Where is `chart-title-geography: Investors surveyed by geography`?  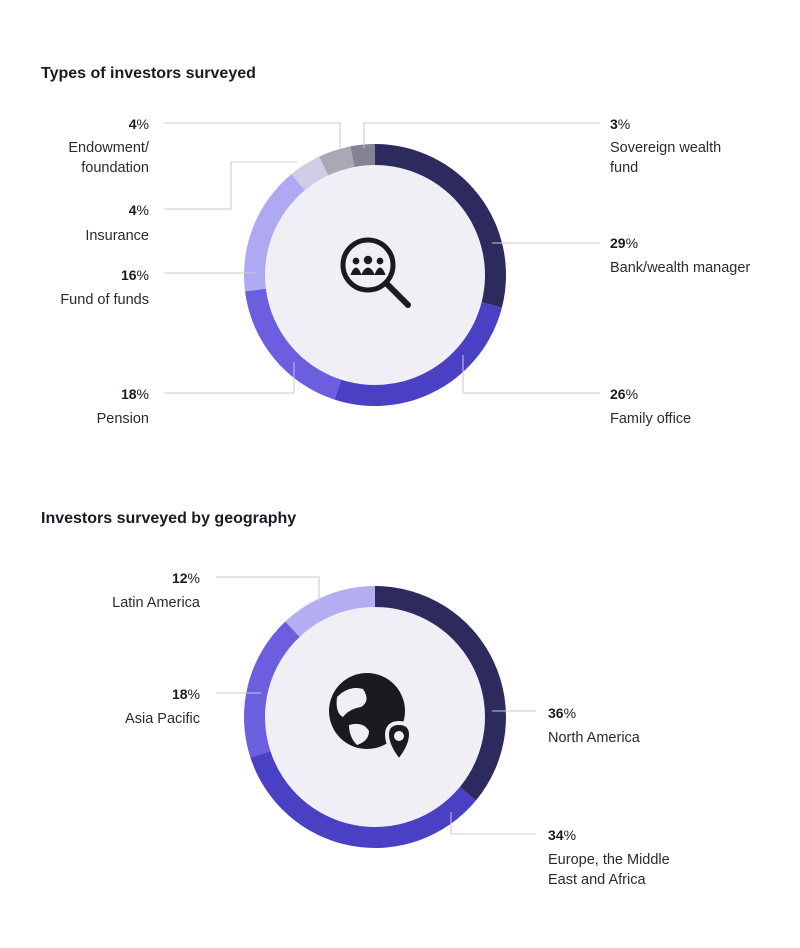 chart-title-geography: Investors surveyed by geography is located at coordinates (169, 518).